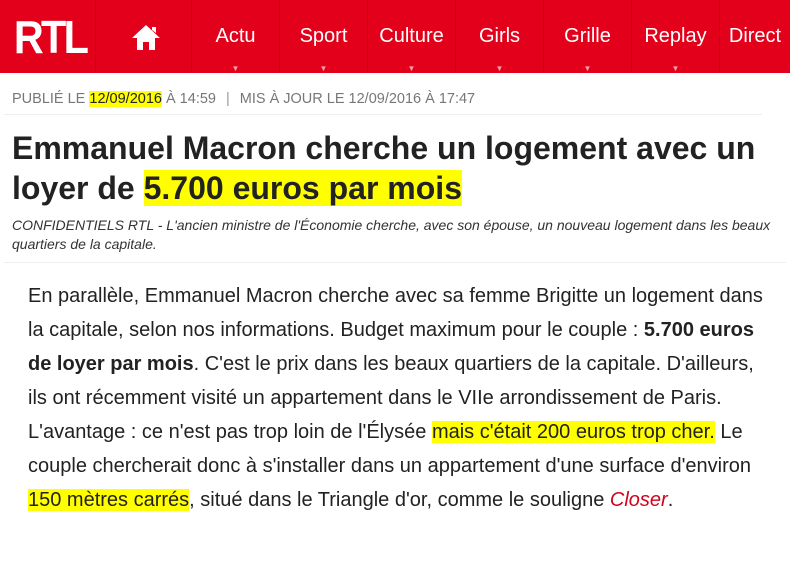 This screenshot has width=790, height=566. Describe the element at coordinates (125, 99) in the screenshot. I see `published-date: 12/09/2016` at that location.